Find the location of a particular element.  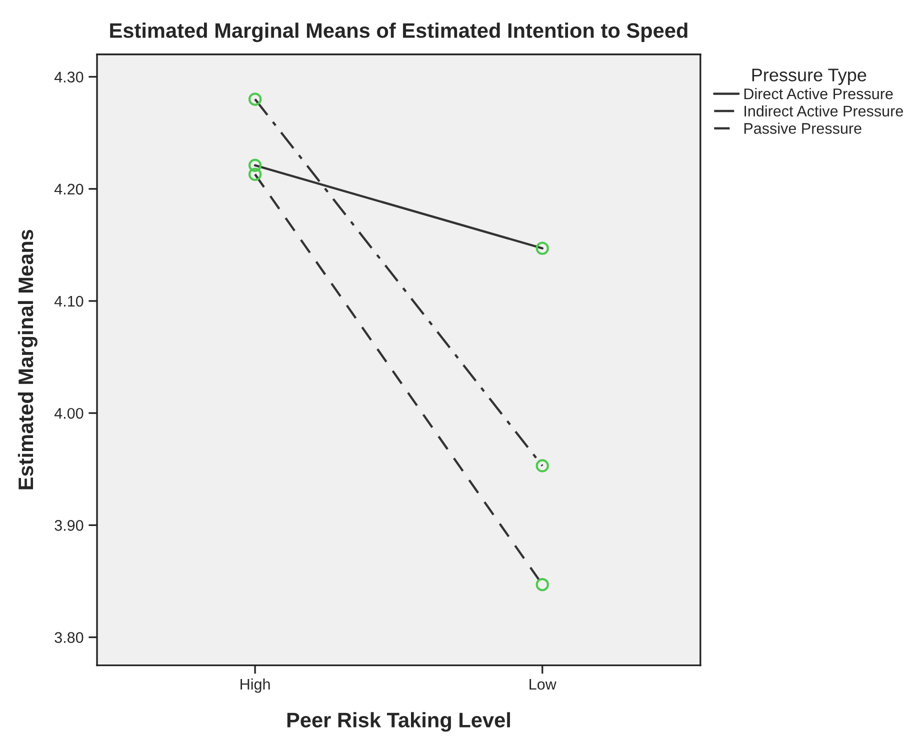

x-tick-label: High is located at coordinates (255, 685).